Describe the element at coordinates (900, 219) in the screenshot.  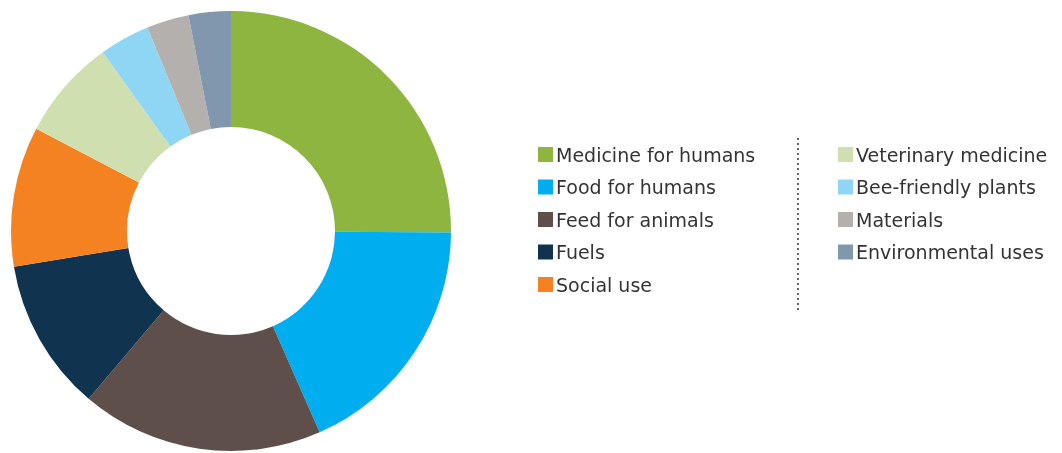
I see `legend-label: Materials` at that location.